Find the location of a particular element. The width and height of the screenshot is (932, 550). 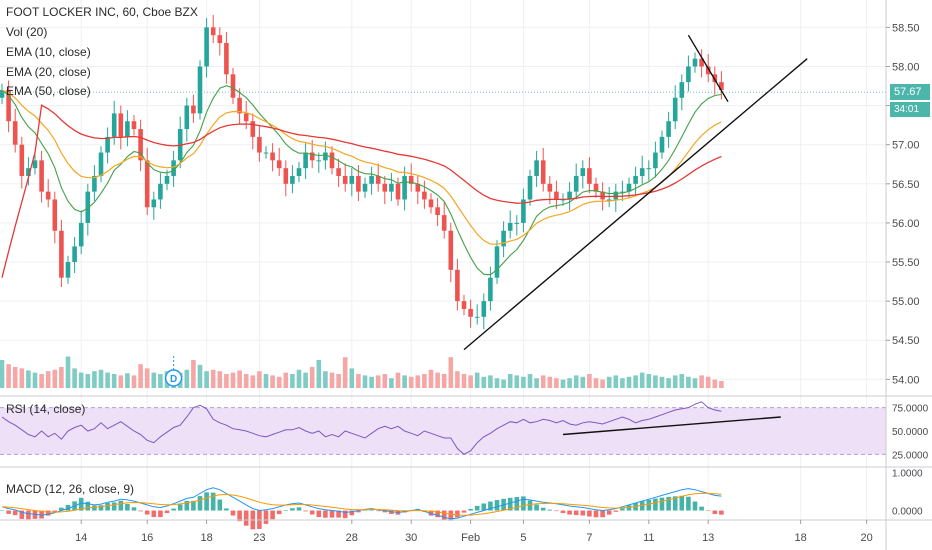

rsi-band is located at coordinates (443, 431).